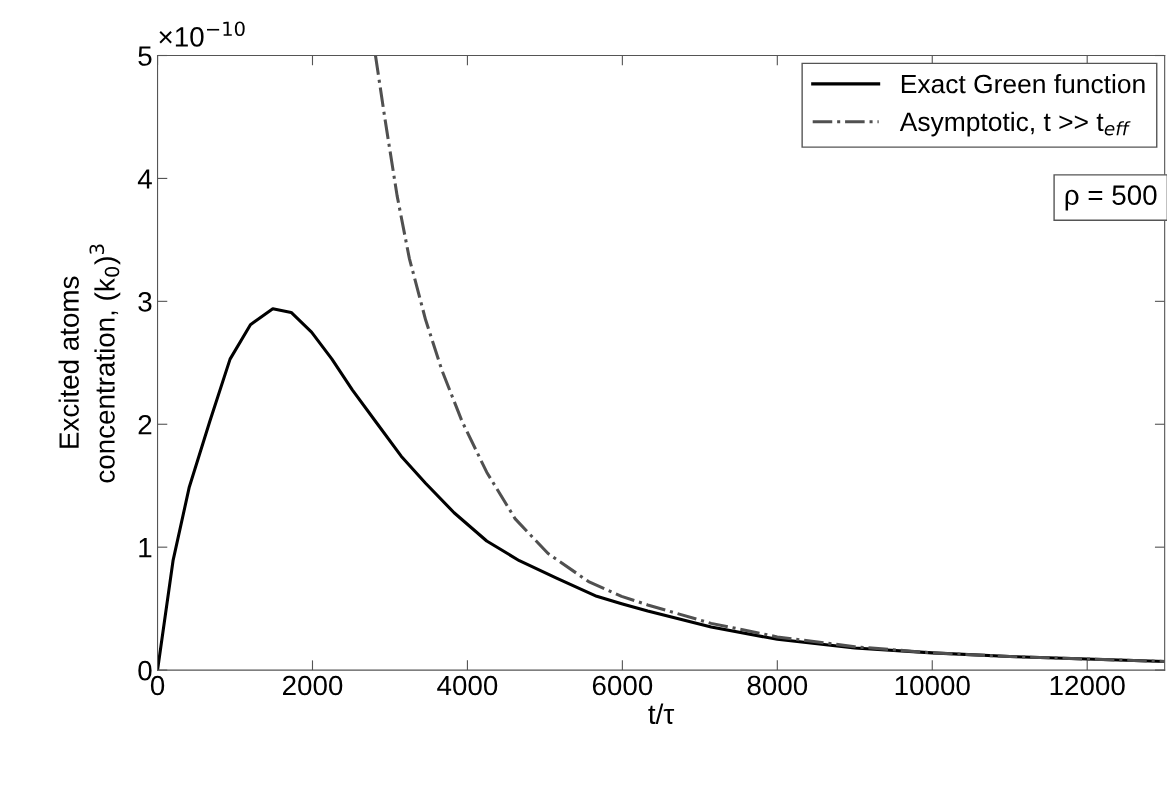 Image resolution: width=1167 pixels, height=793 pixels. I want to click on y-axis-title: Excited atoms concentration, (k$_{0}$)$^{3}$, so click(89, 363).